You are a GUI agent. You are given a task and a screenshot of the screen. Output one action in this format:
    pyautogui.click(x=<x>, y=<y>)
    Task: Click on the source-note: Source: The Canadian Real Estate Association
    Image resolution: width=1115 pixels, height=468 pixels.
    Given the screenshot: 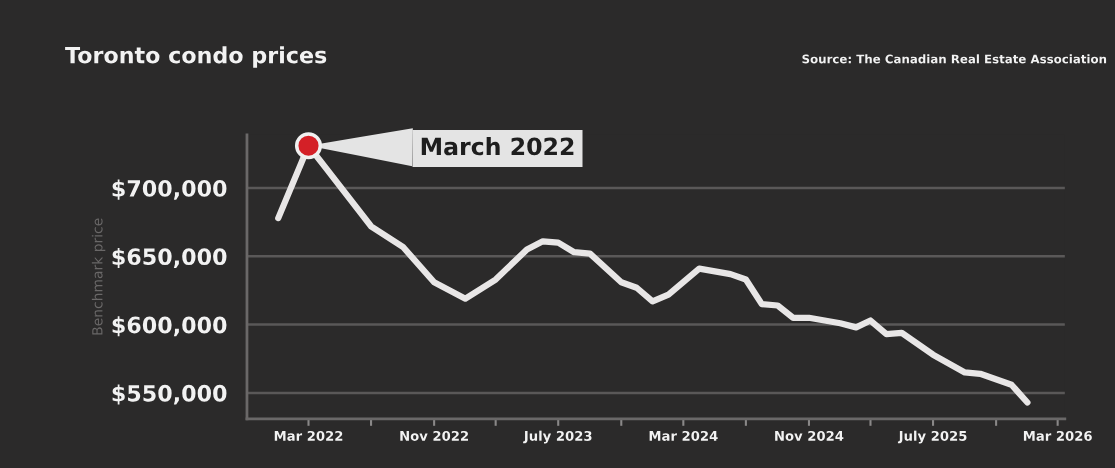 What is the action you would take?
    pyautogui.click(x=954, y=59)
    